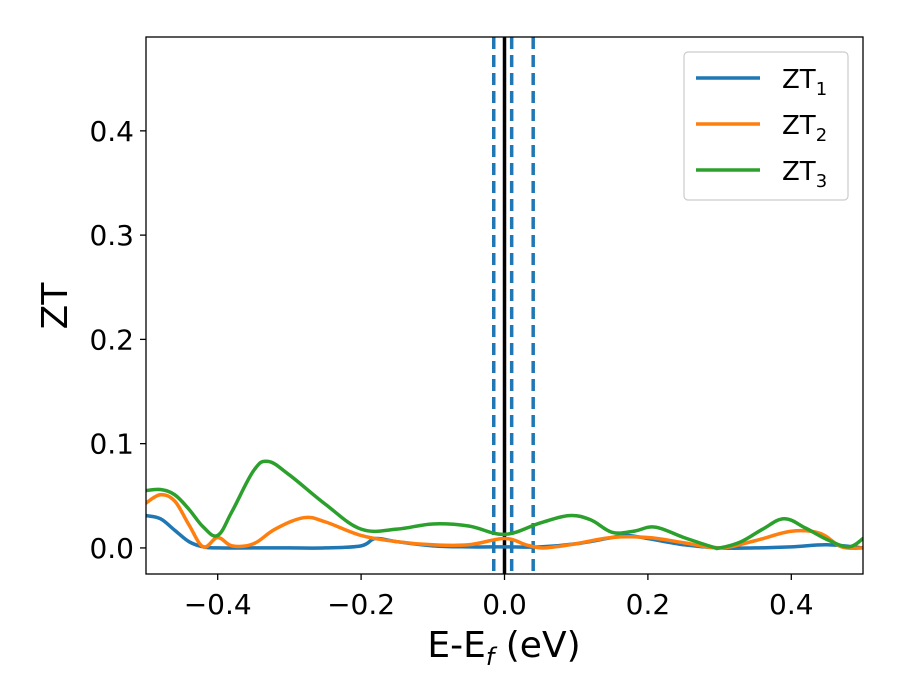 The height and width of the screenshot is (700, 900). I want to click on reference-lines, so click(513, 305).